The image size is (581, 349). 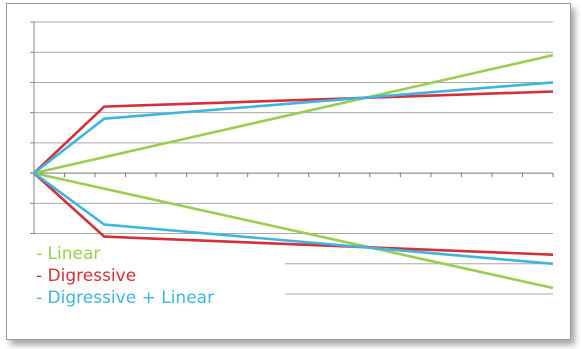 I want to click on legend-linear: - Linear, so click(x=68, y=254).